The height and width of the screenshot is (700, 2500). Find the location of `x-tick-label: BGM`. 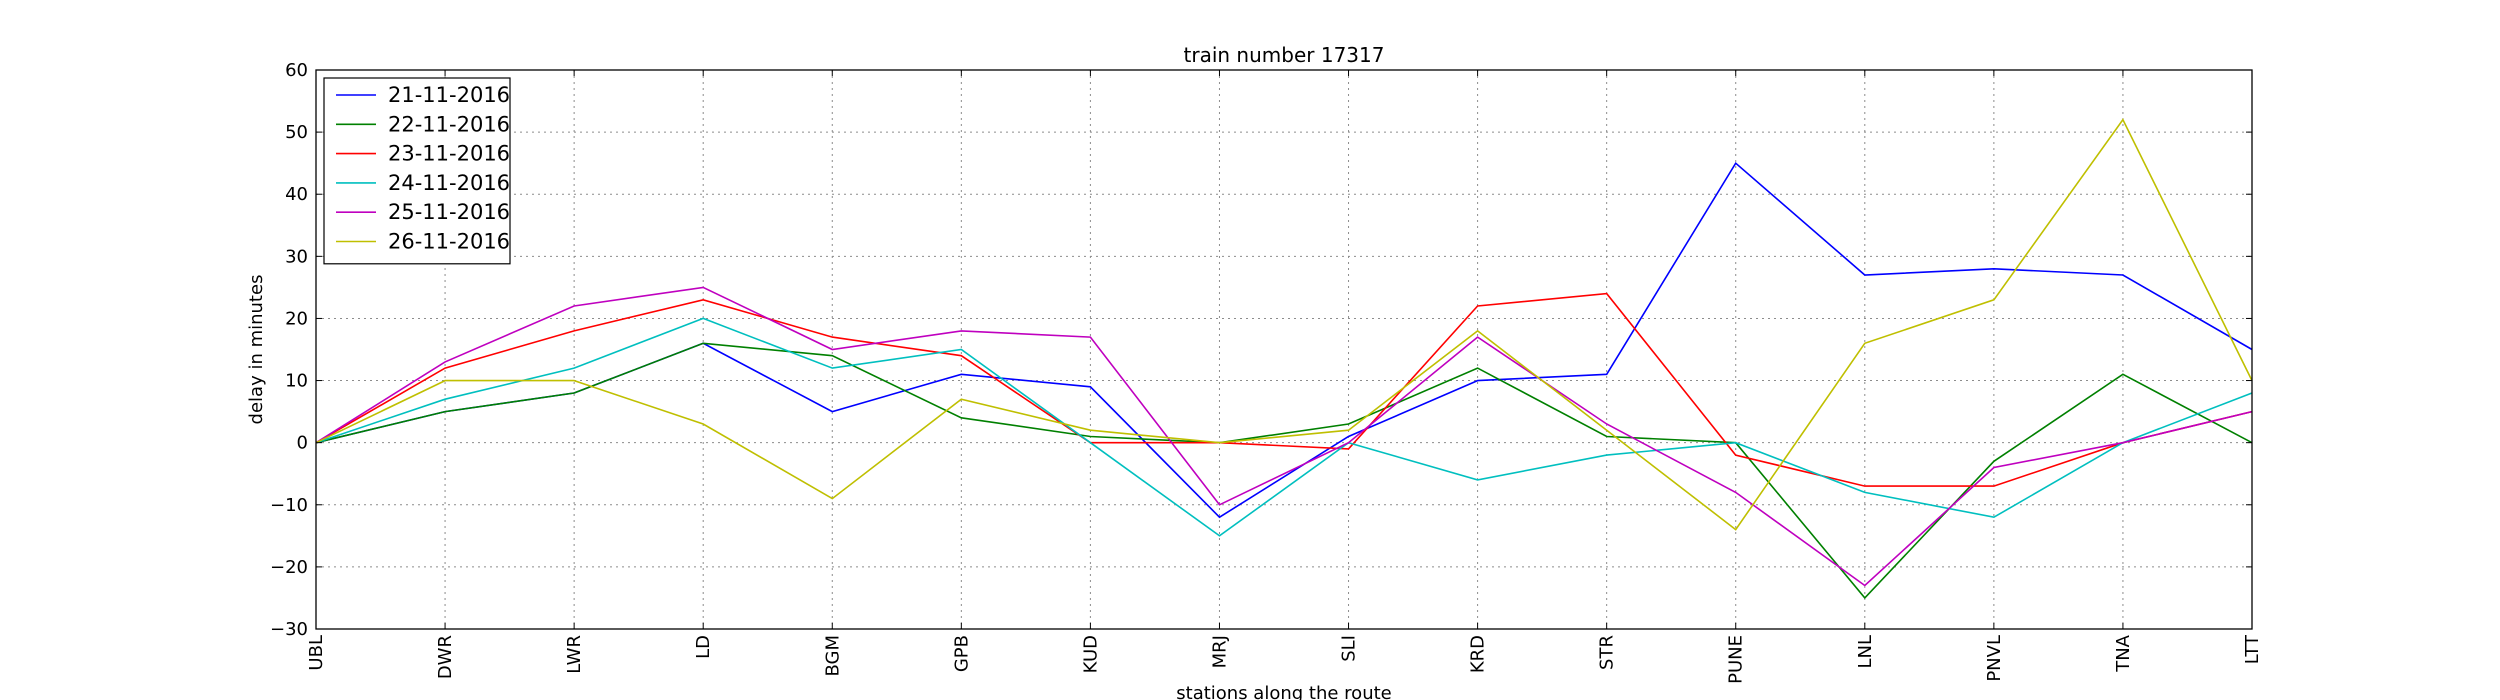

x-tick-label: BGM is located at coordinates (832, 656).